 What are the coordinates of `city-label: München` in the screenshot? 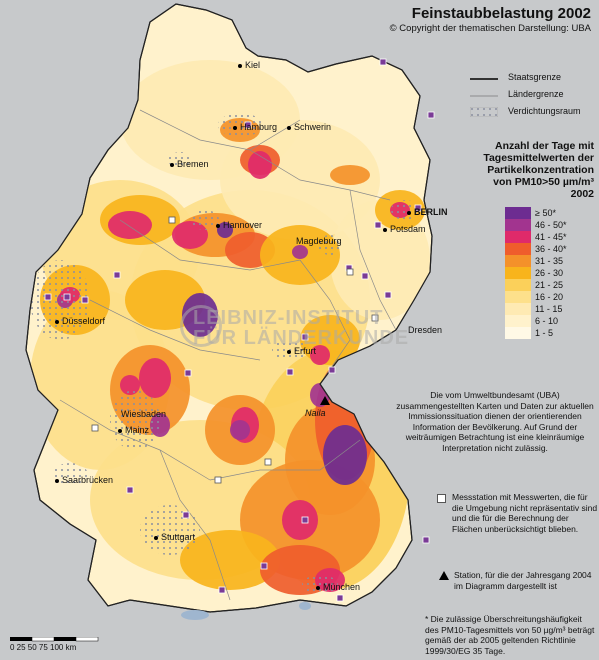 It's located at (342, 587).